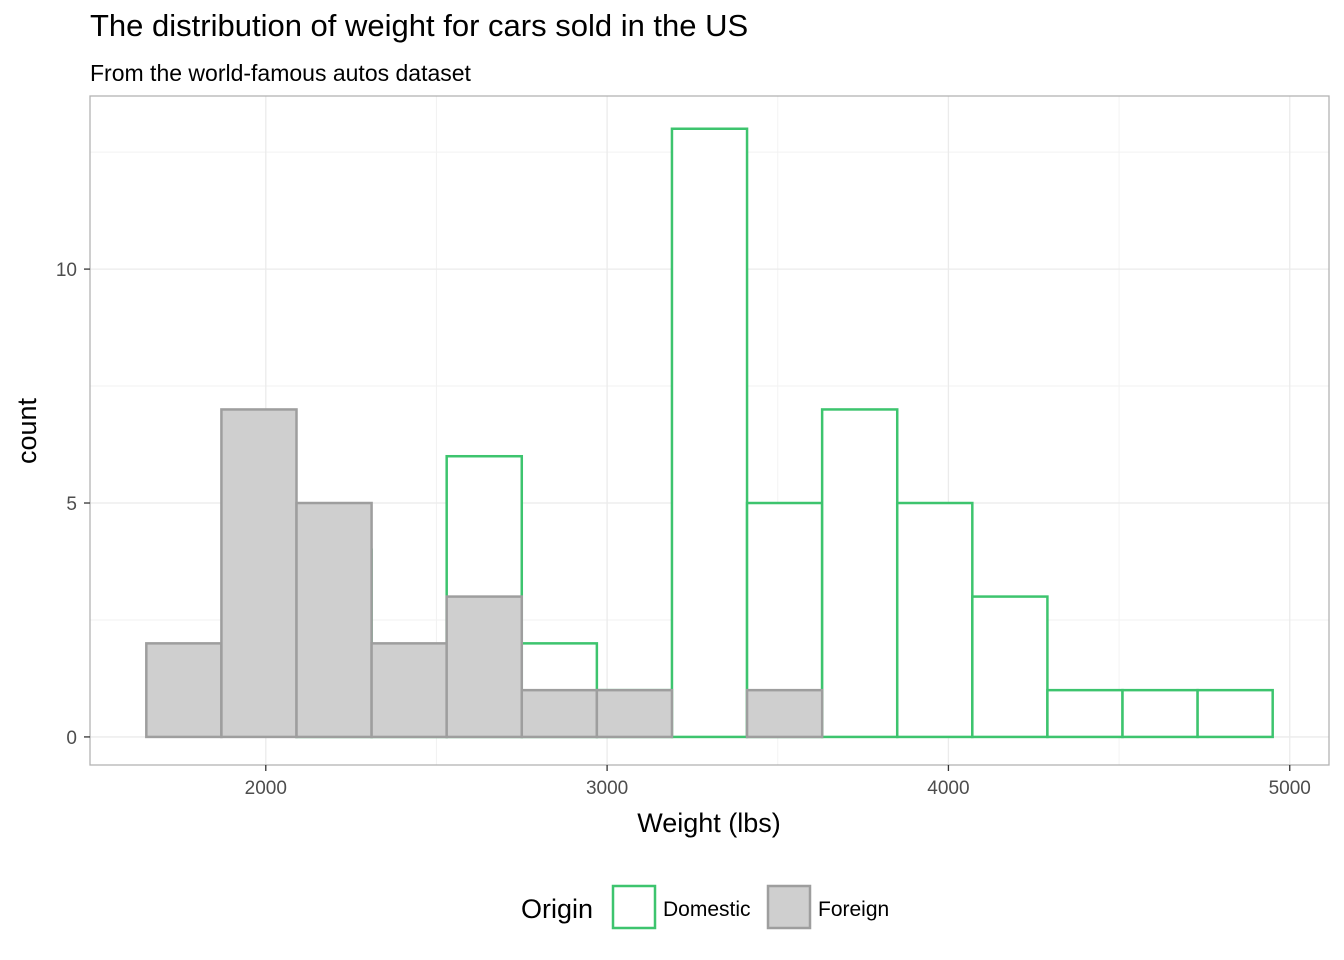  I want to click on y-axis-title: count, so click(27, 430).